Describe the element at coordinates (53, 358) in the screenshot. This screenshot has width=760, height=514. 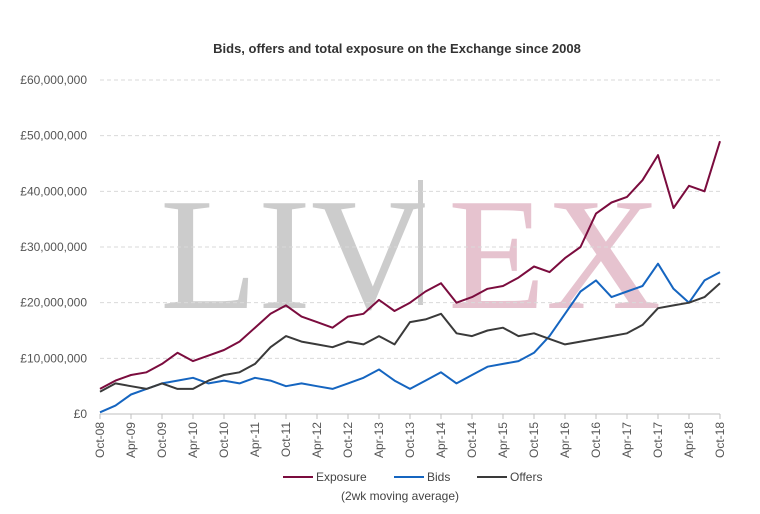
I see `y-tick-label: £10,000,000` at that location.